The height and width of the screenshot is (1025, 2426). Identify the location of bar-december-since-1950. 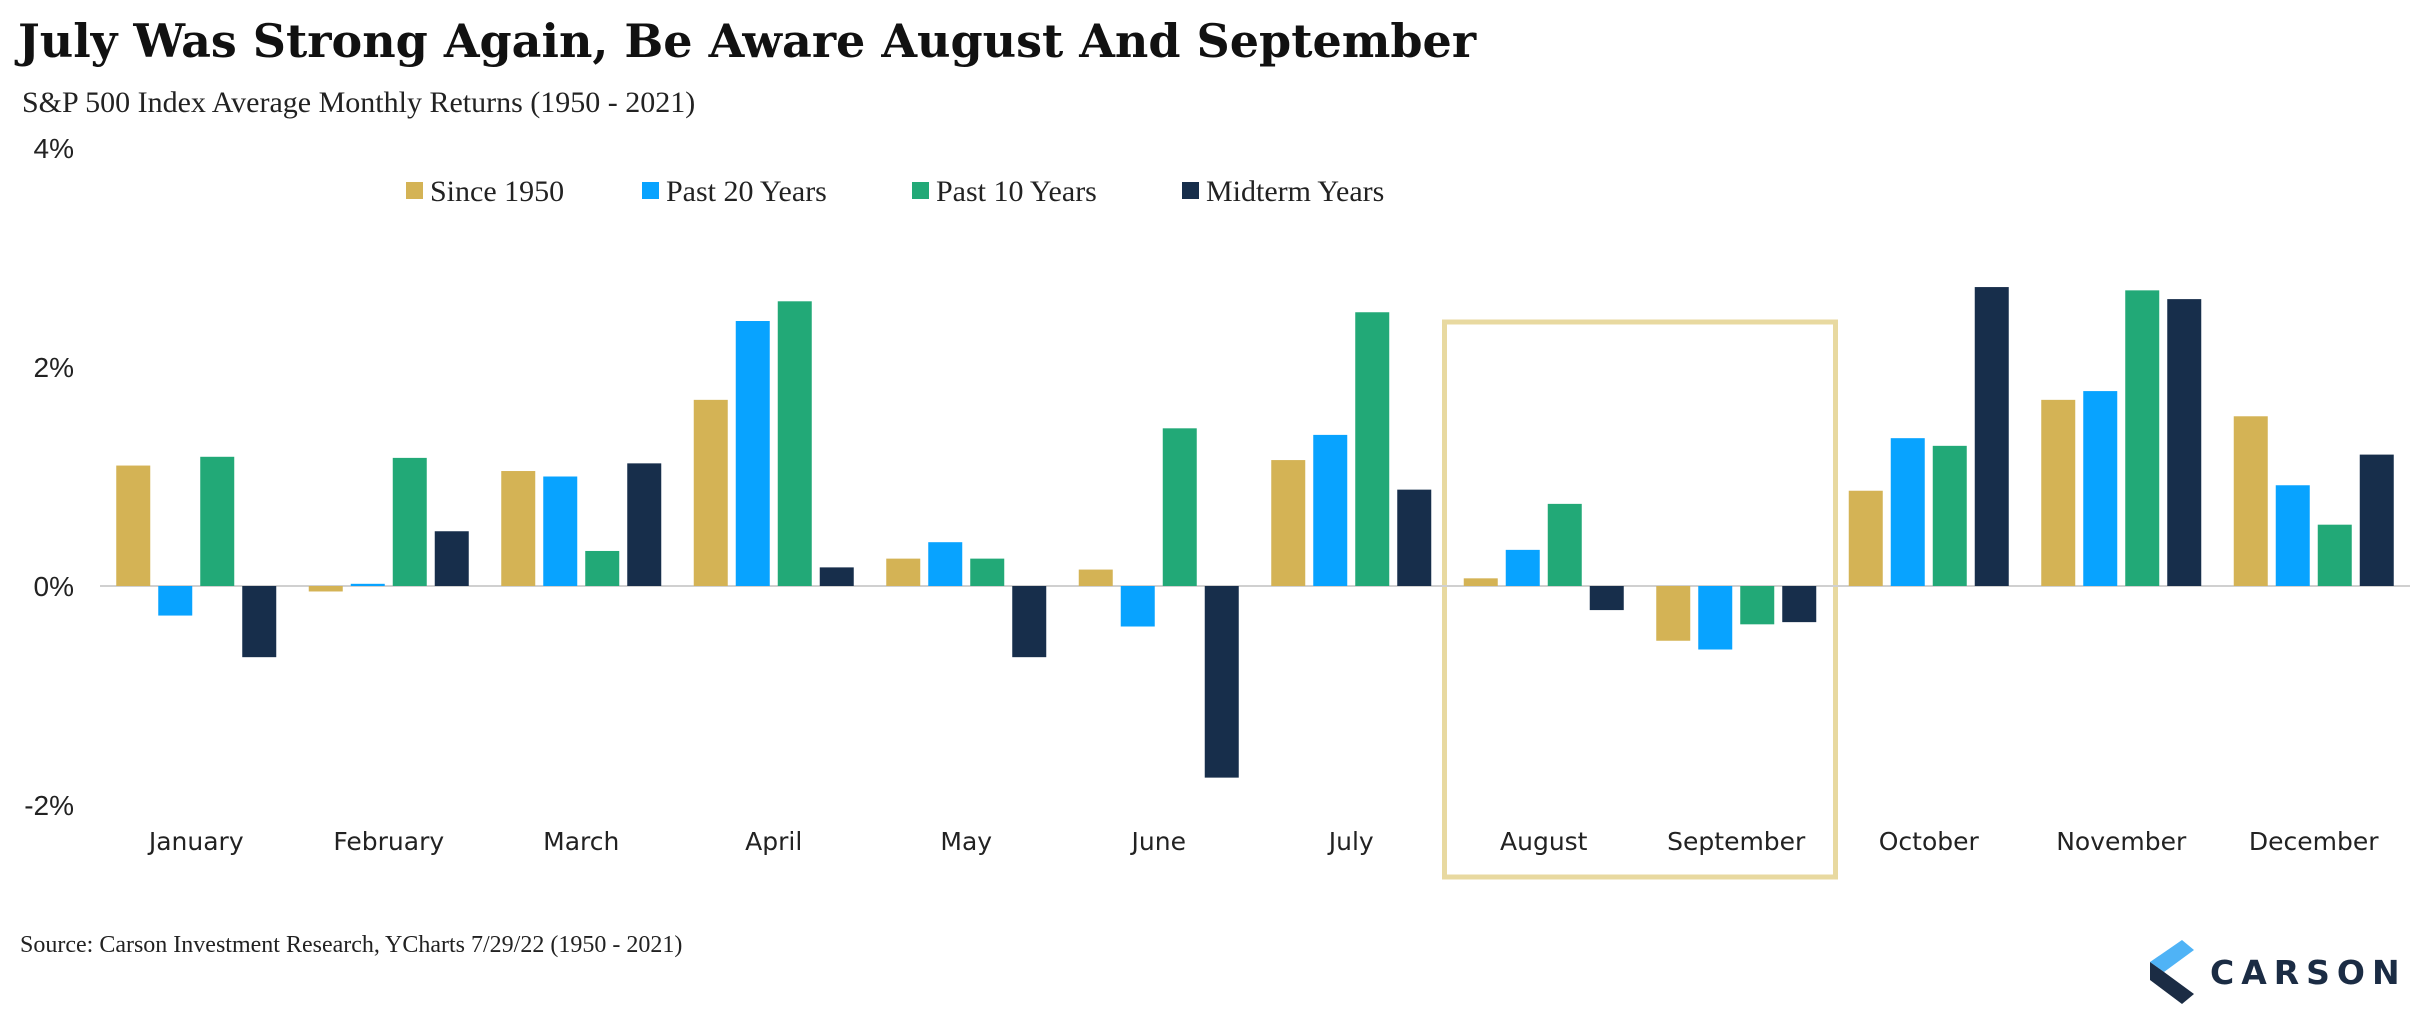
(2250, 501).